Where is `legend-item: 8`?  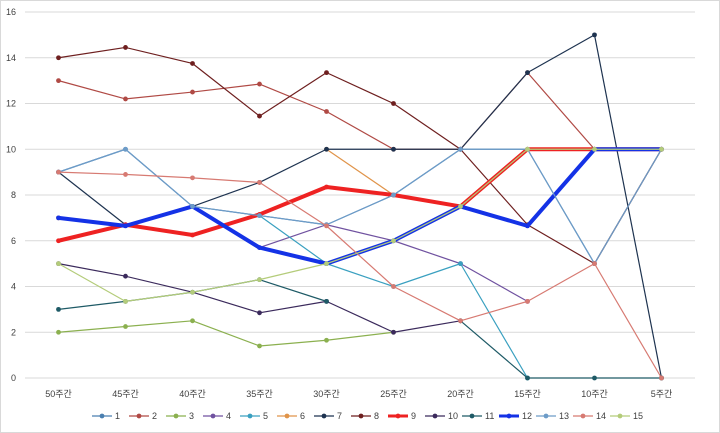
legend-item: 8 is located at coordinates (365, 416).